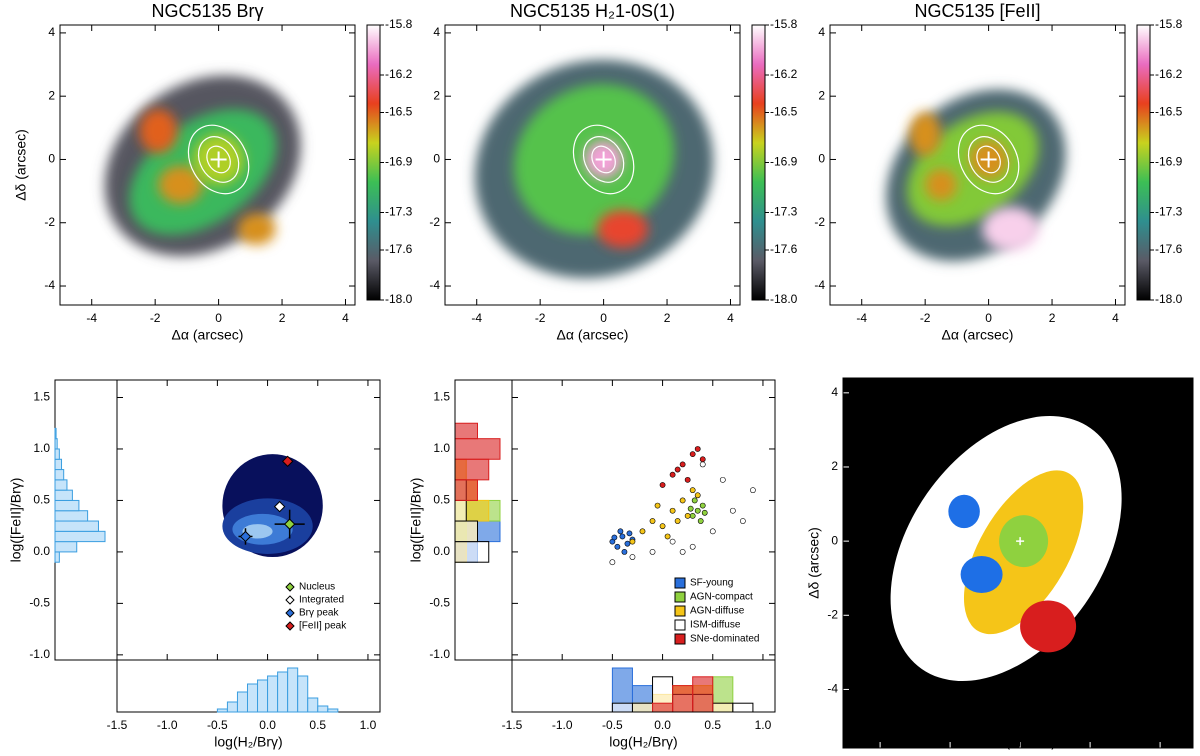 Image resolution: width=1200 pixels, height=756 pixels. Describe the element at coordinates (950, 724) in the screenshot. I see `x-tick-label: -2` at that location.